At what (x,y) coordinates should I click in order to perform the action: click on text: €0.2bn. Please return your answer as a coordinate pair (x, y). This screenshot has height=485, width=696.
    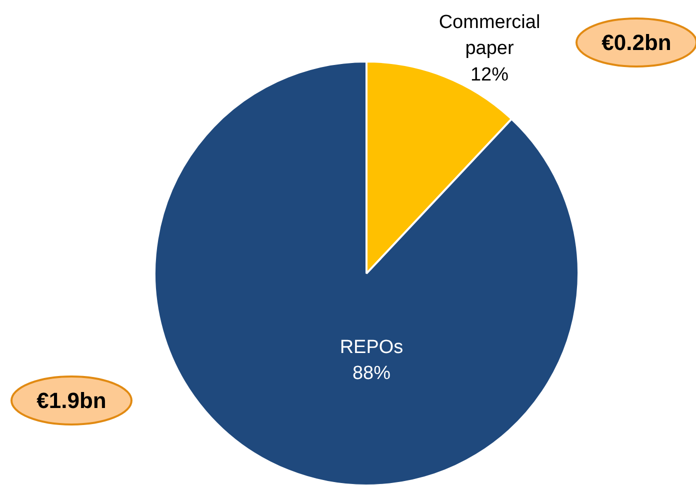
    Looking at the image, I should click on (637, 42).